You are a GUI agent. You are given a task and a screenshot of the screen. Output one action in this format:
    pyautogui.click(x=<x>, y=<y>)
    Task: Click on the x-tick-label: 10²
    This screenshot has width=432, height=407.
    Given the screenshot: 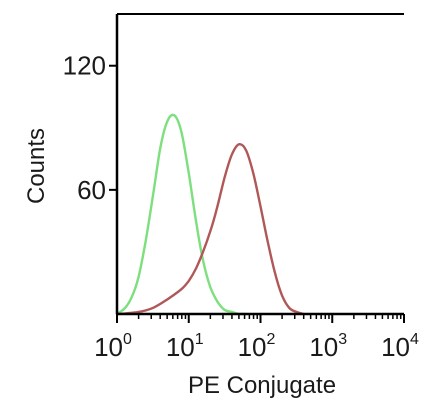 What is the action you would take?
    pyautogui.click(x=257, y=346)
    